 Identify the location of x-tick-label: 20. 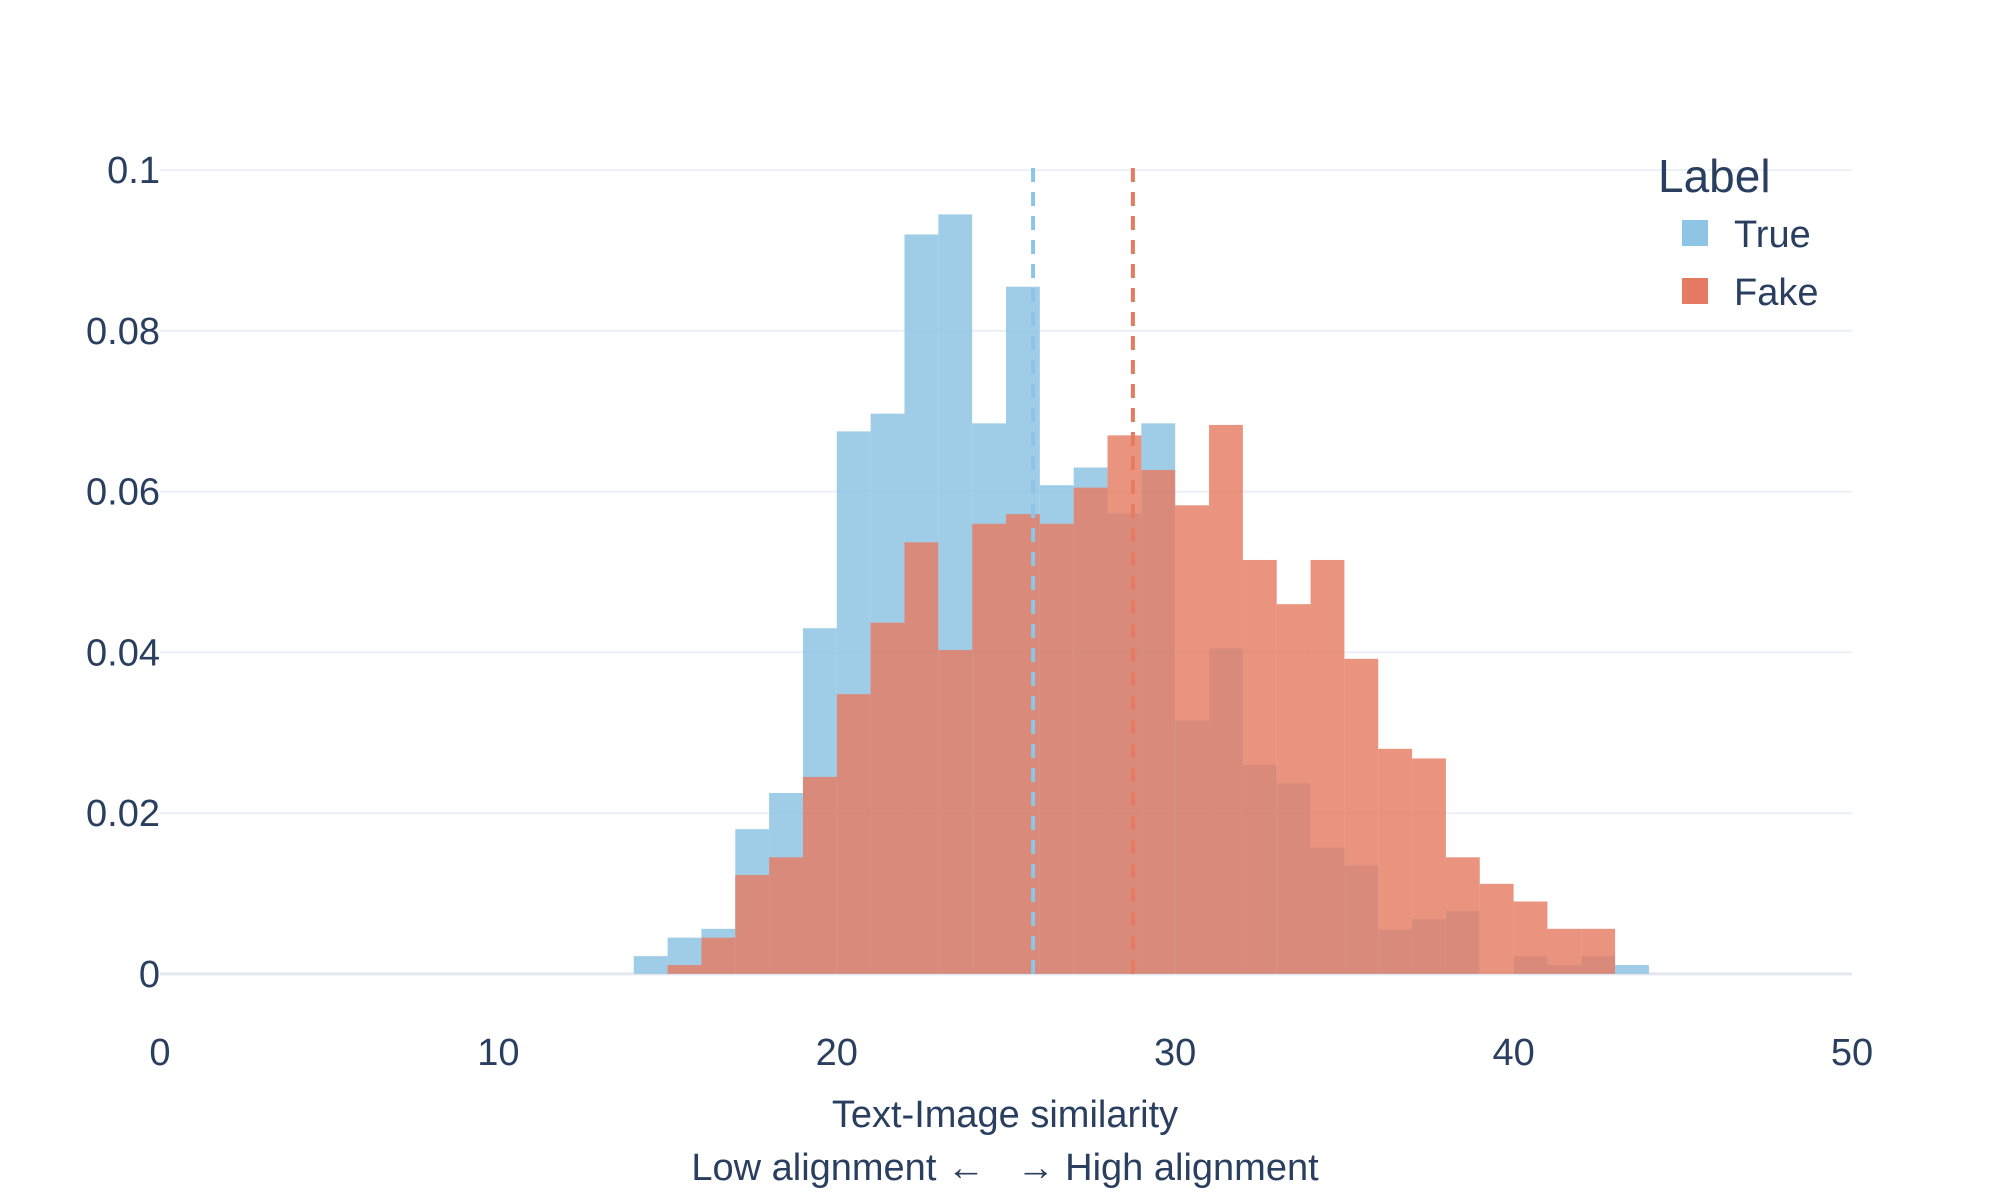
(837, 1053).